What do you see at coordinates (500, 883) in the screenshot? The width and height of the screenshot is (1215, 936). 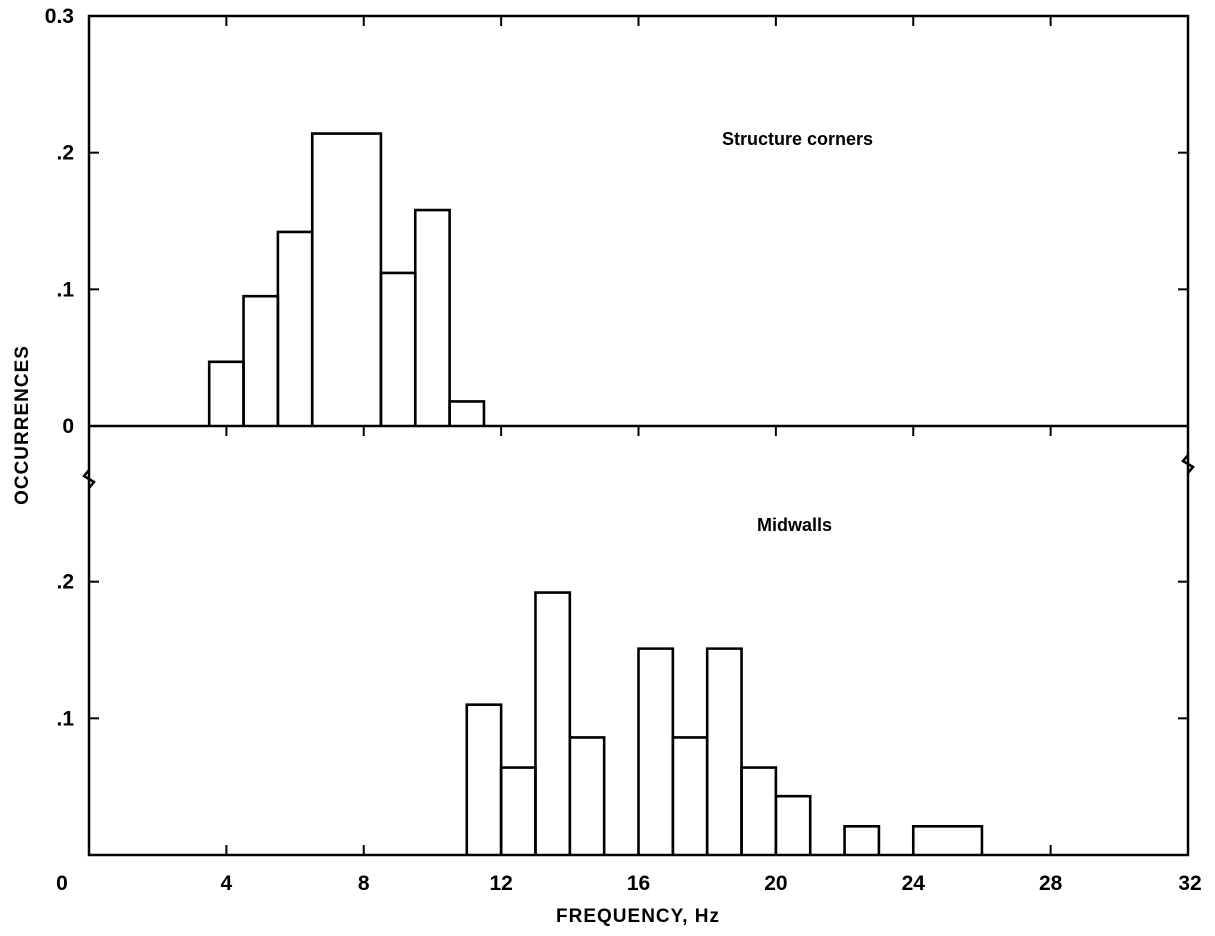 I see `x-tick-label: 12` at bounding box center [500, 883].